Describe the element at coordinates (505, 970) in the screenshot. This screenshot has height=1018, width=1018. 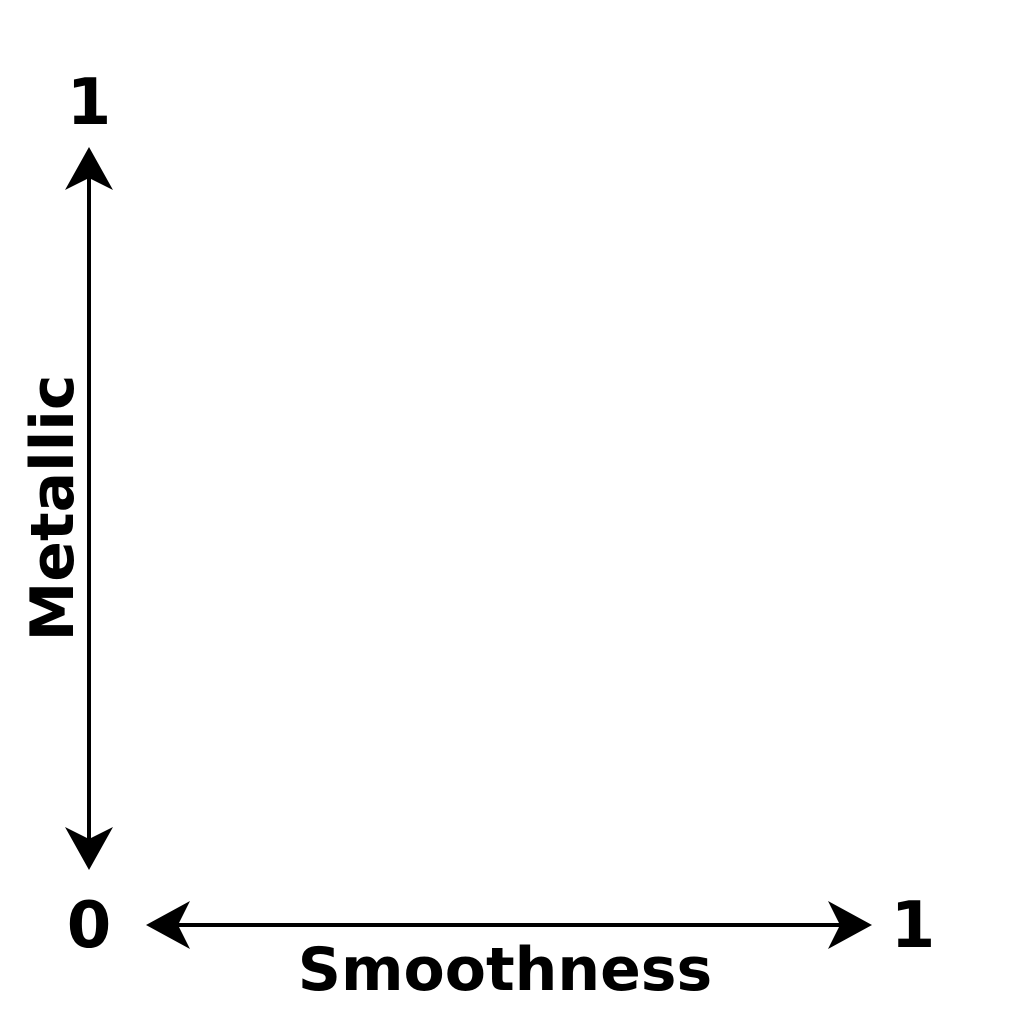
I see `x-axis-title: Smoothness` at that location.